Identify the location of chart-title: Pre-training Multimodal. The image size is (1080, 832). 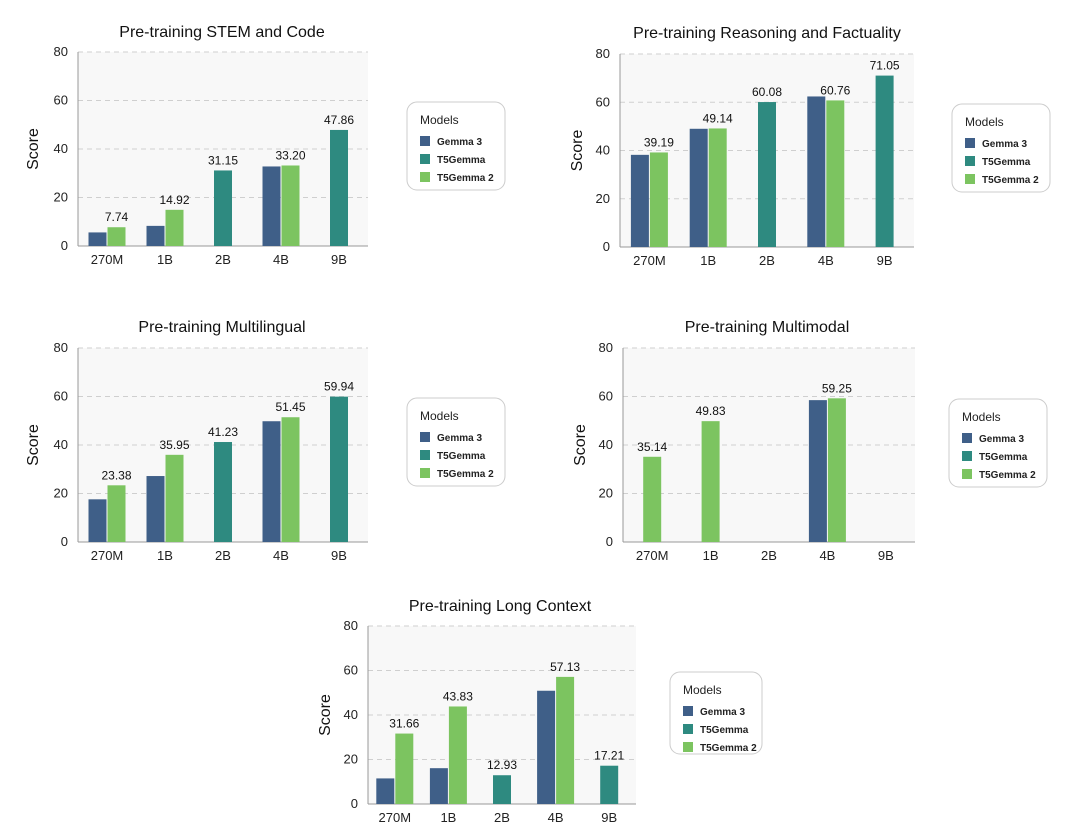
(767, 327).